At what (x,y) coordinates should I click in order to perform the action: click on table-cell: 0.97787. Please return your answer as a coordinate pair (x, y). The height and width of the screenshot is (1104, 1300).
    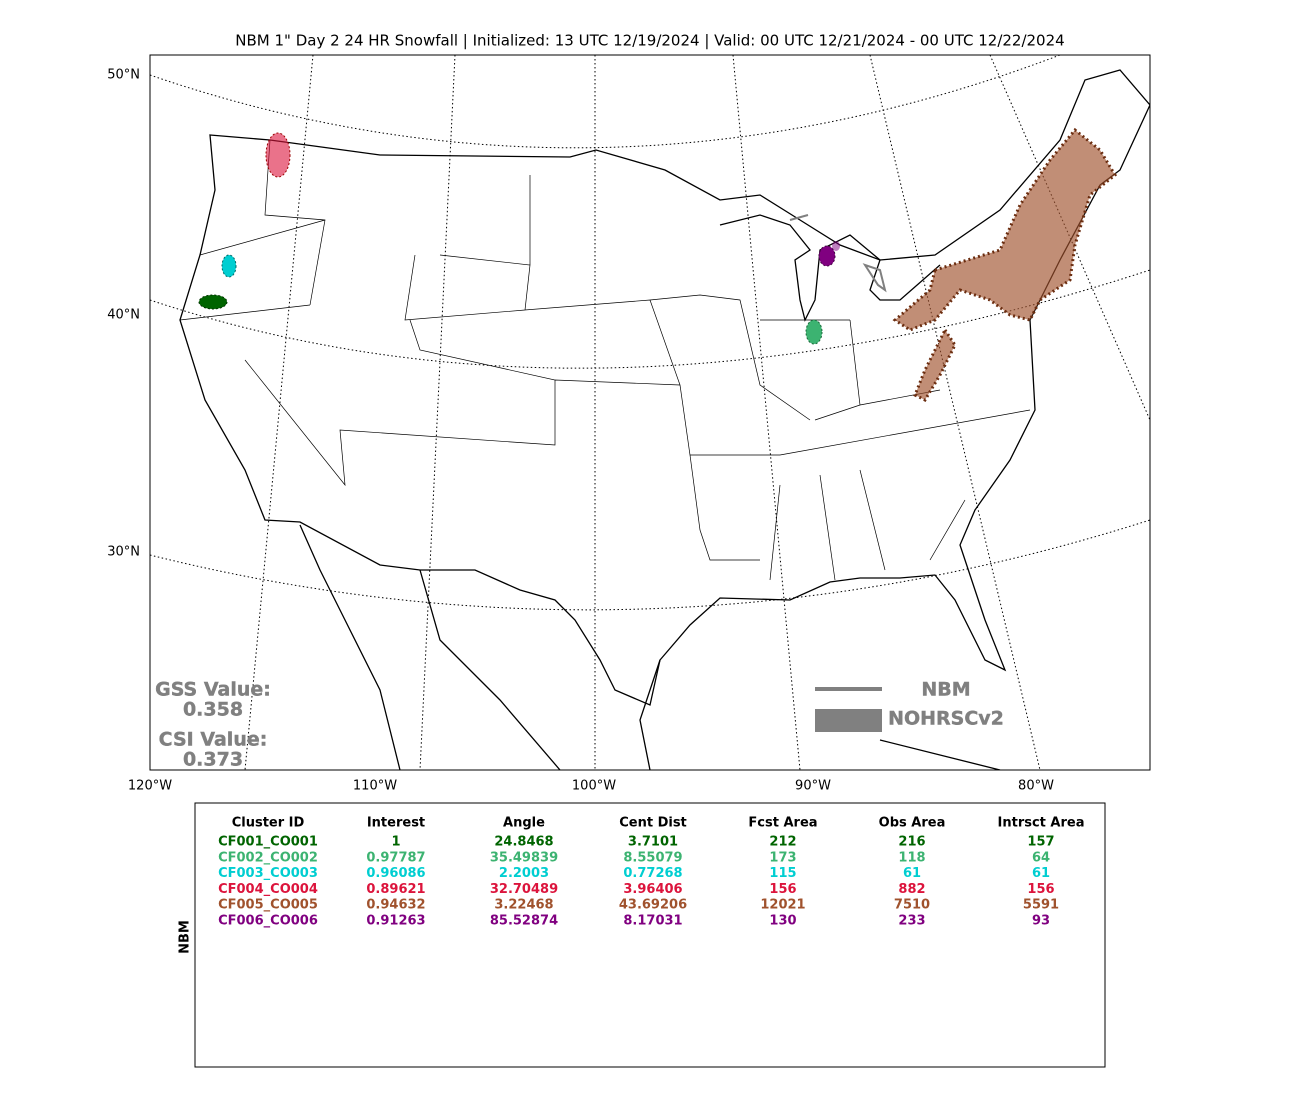
    Looking at the image, I should click on (395, 857).